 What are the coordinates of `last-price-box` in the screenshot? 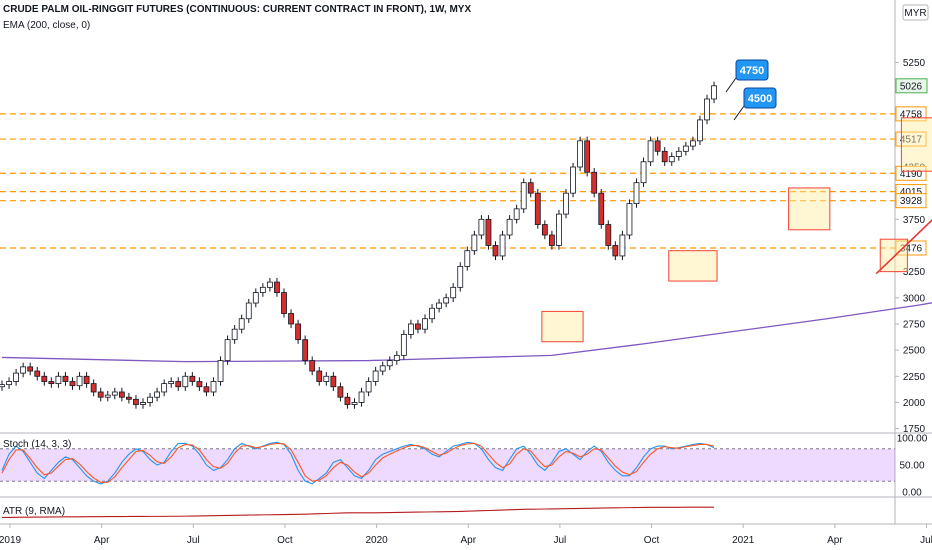 It's located at (911, 86).